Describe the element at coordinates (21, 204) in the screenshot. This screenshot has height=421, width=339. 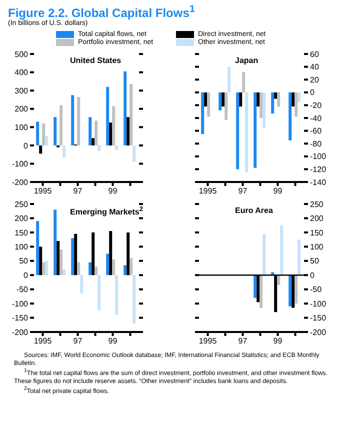
I see `y-tick-label: 250` at that location.